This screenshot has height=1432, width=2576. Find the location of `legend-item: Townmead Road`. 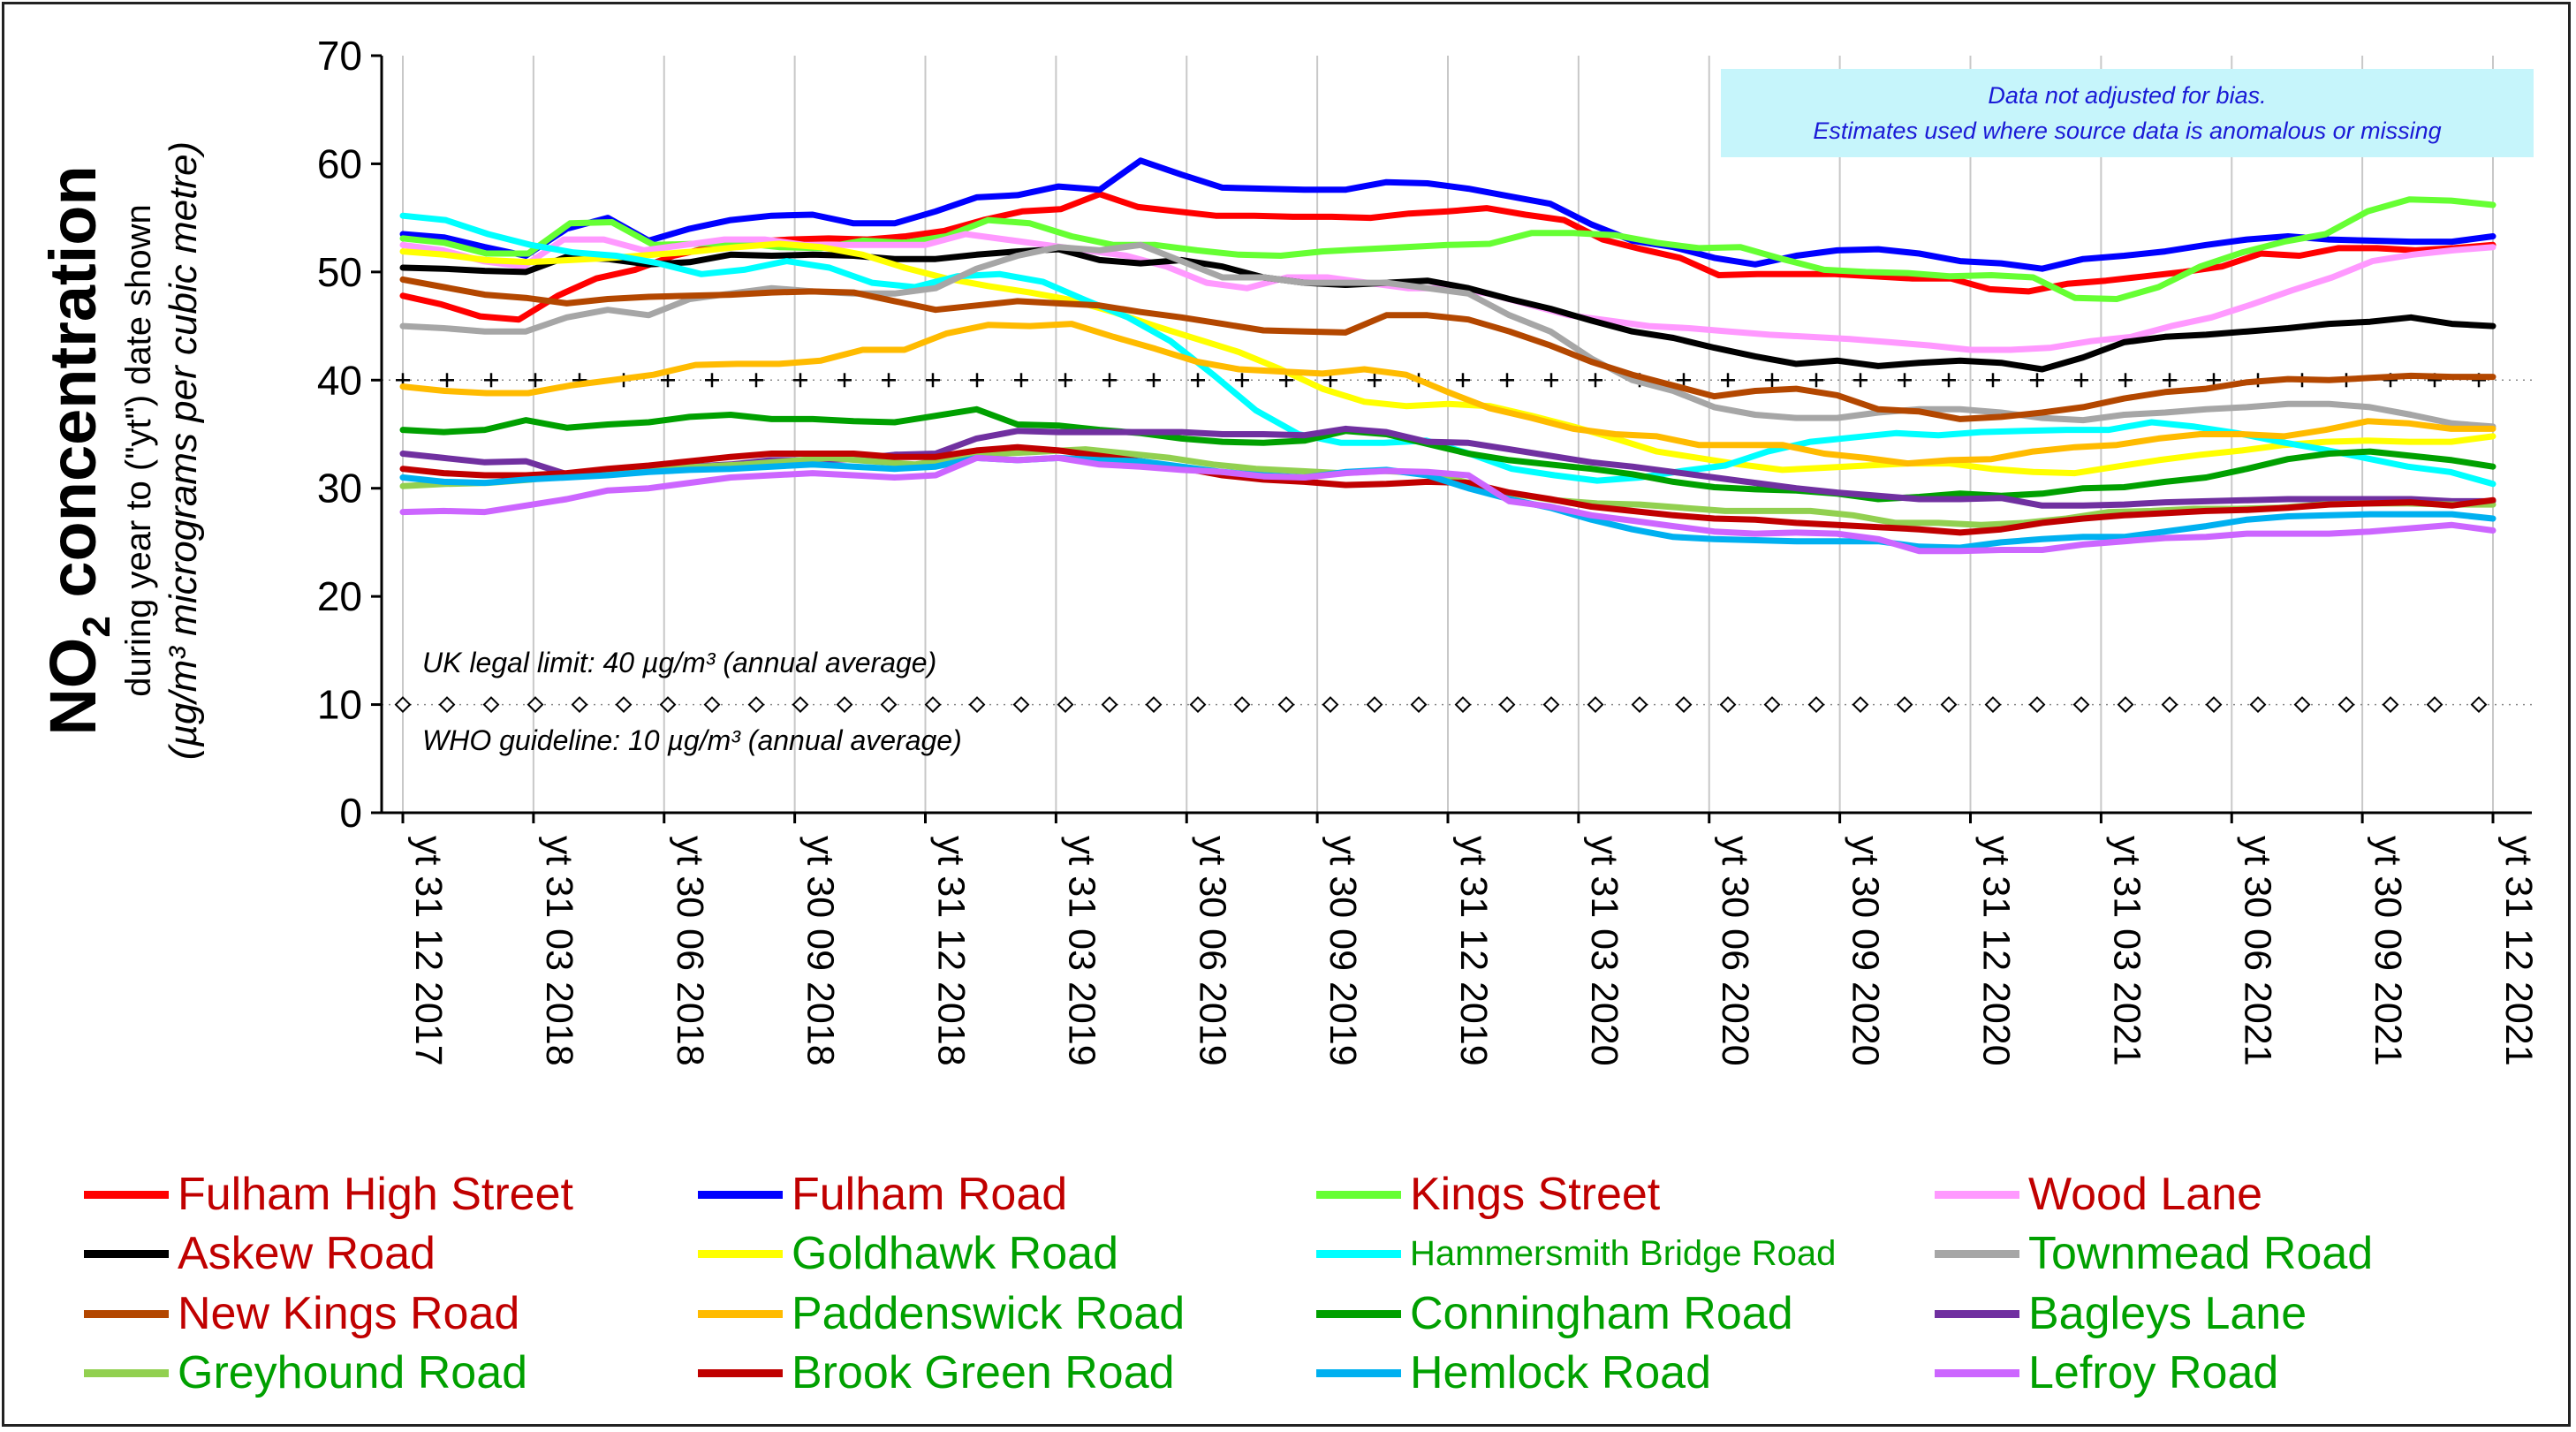

legend-item: Townmead Road is located at coordinates (2154, 1254).